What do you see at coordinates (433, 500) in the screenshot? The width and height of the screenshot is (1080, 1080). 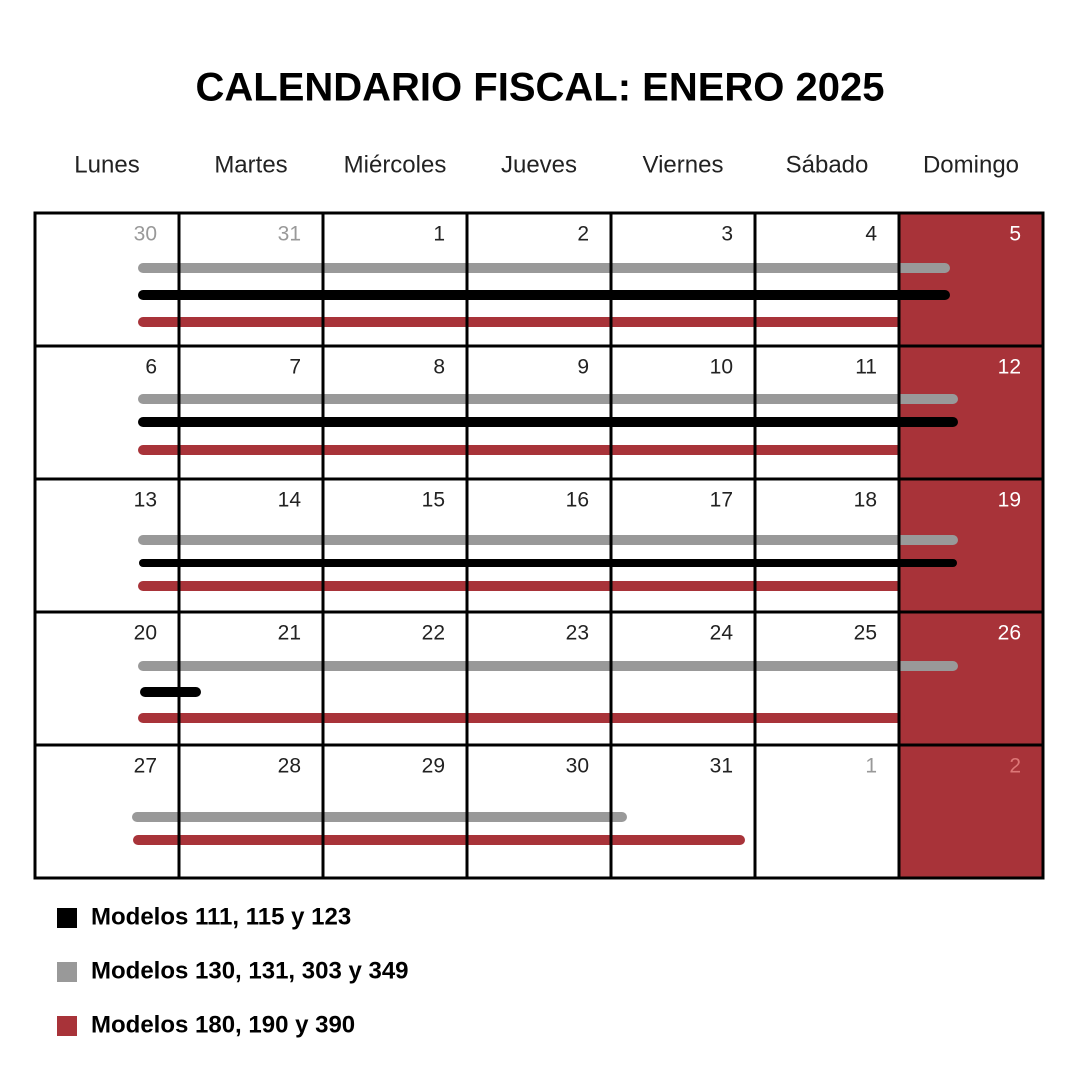 I see `day-number: 15` at bounding box center [433, 500].